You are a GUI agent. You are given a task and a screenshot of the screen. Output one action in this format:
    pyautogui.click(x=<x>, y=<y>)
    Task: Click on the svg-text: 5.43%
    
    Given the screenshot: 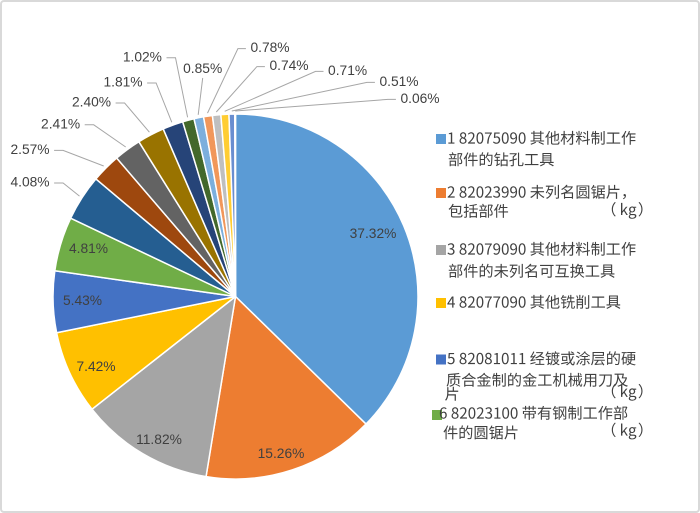 What is the action you would take?
    pyautogui.click(x=82, y=300)
    